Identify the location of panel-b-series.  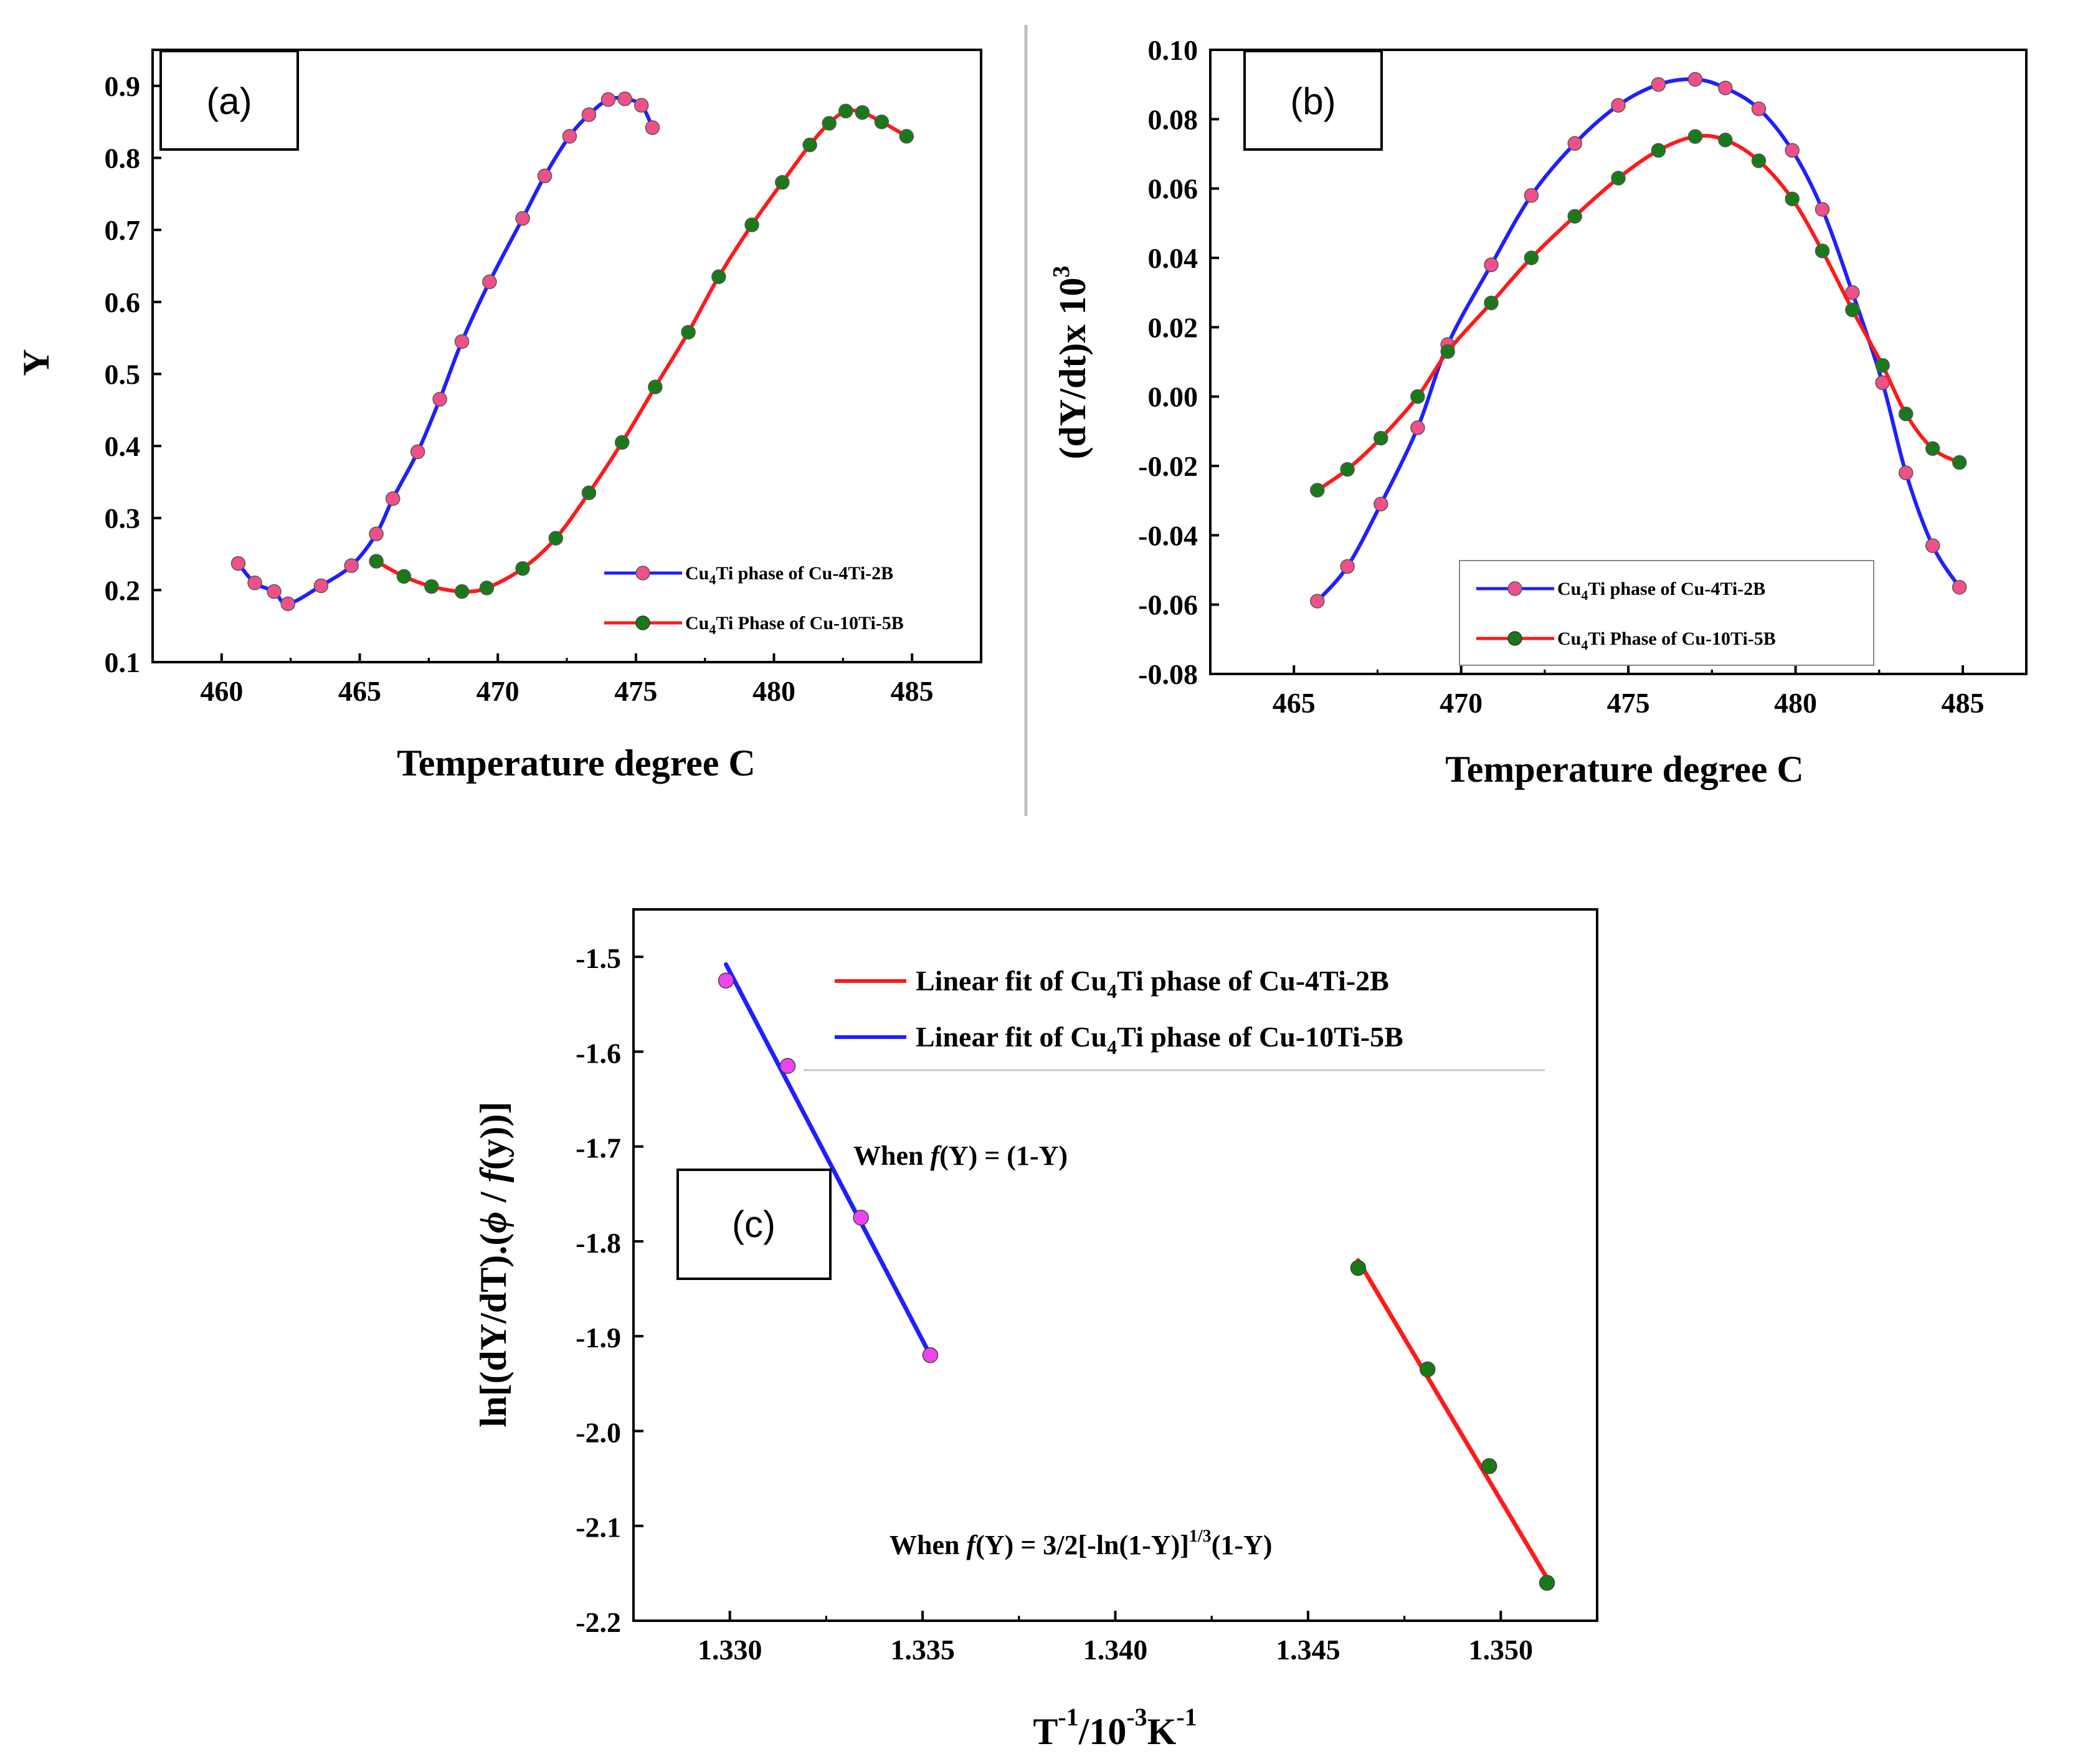
(1638, 340).